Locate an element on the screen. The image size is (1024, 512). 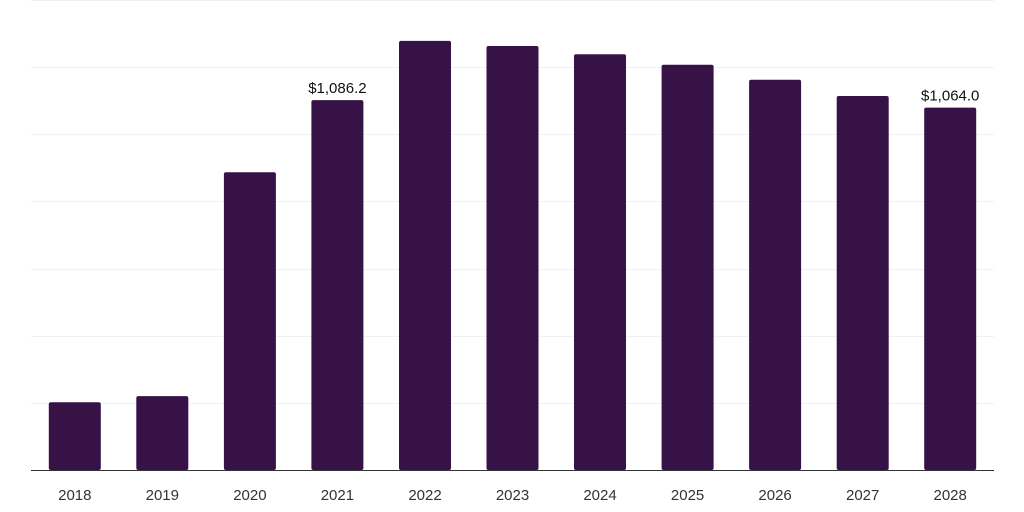
x-tick-label: 2023 is located at coordinates (512, 495).